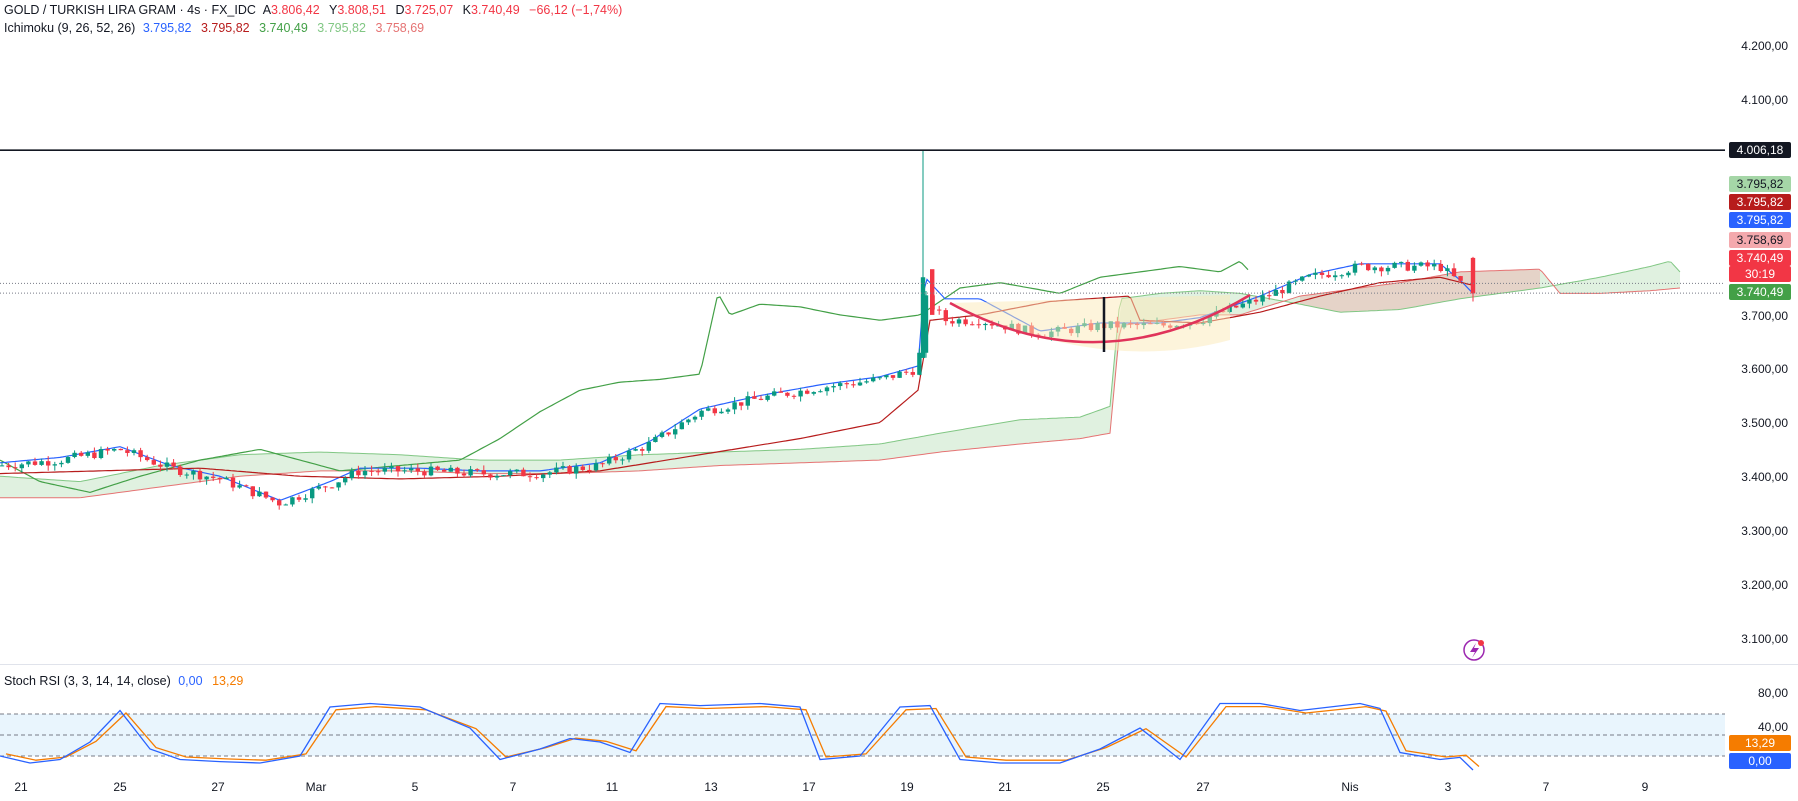  Describe the element at coordinates (1217, 477) in the screenshot. I see `rounding-bottom-annotation` at that location.